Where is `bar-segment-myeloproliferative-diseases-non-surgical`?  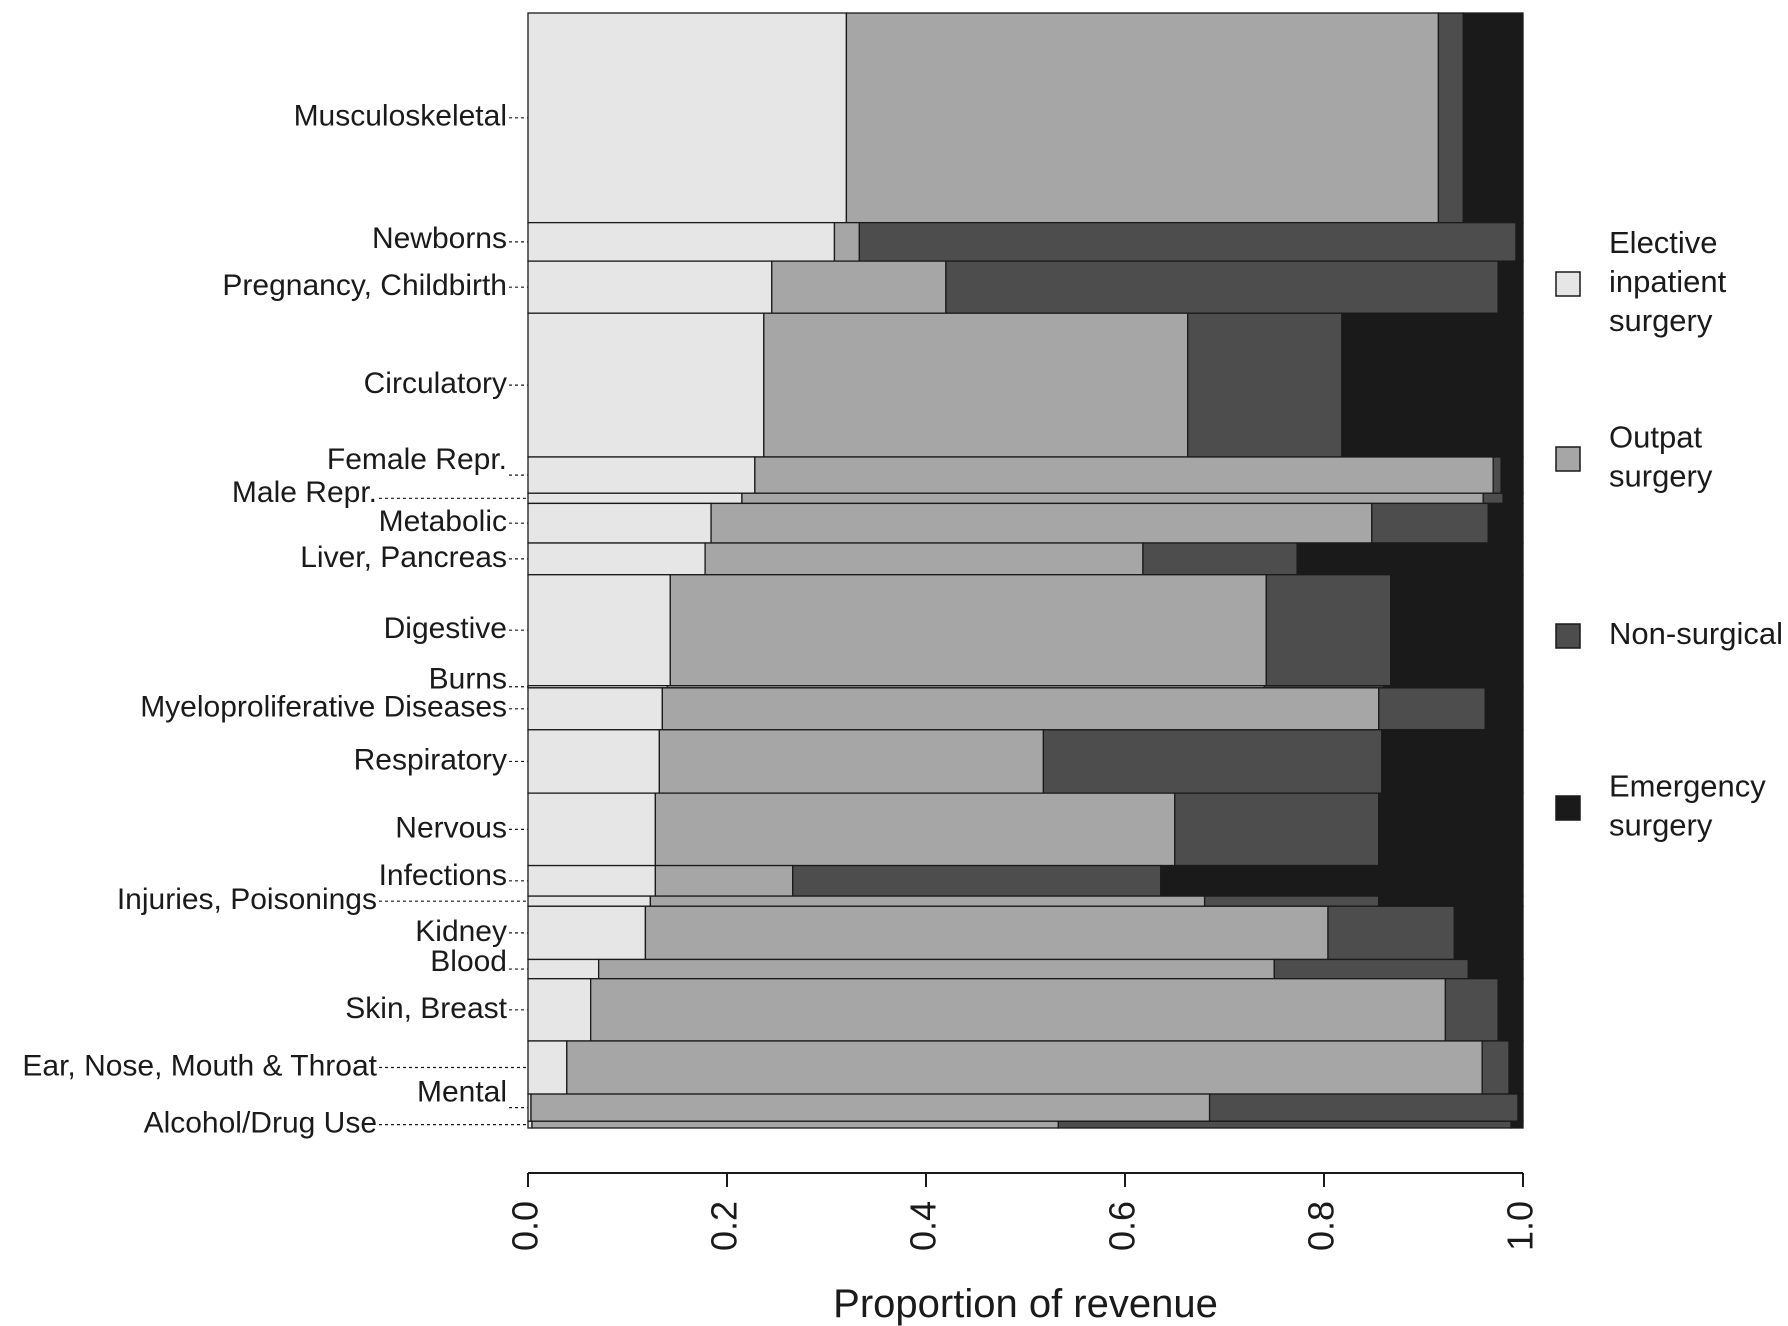
bar-segment-myeloproliferative-diseases-non-surgical is located at coordinates (1432, 709).